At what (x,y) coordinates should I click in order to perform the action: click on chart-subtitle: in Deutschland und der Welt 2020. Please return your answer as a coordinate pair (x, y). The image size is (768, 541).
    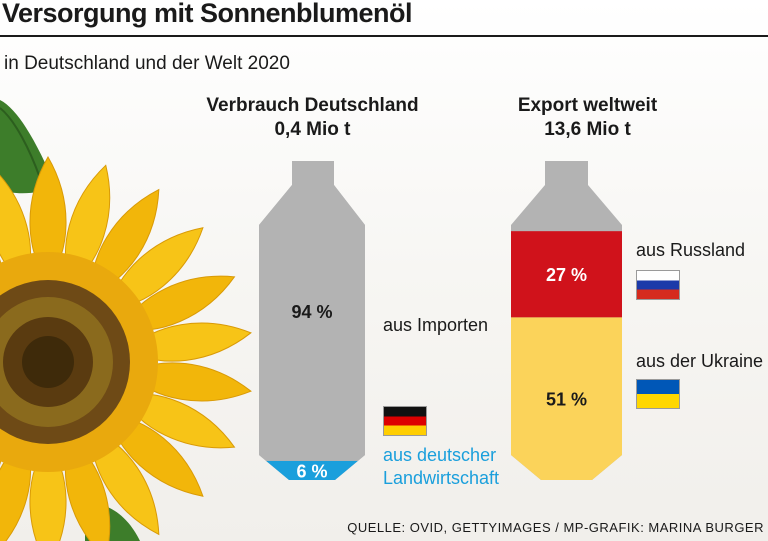
    Looking at the image, I should click on (147, 63).